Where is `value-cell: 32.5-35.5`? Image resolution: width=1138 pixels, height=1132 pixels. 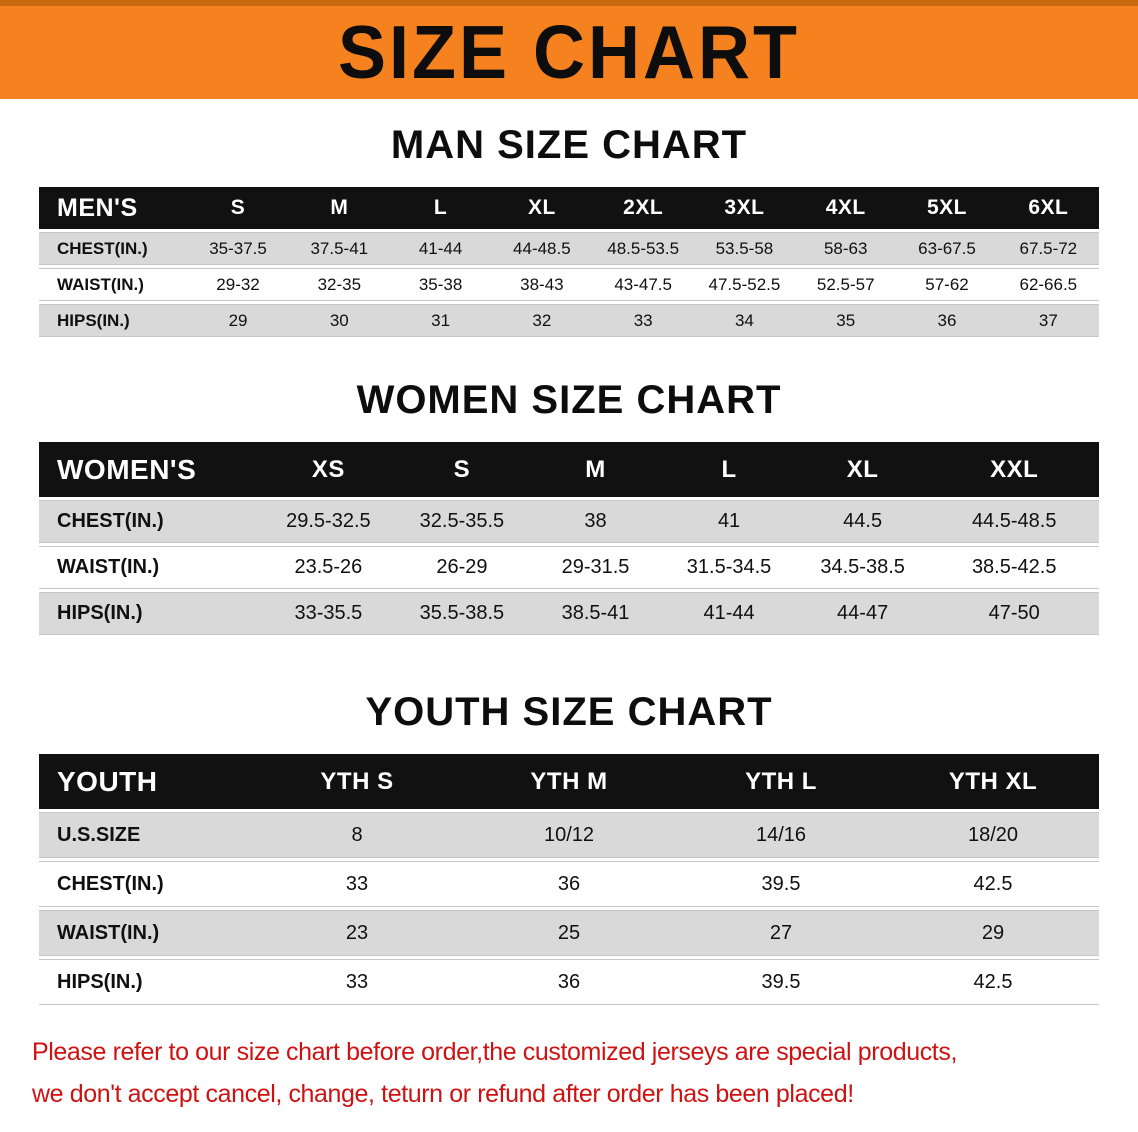
value-cell: 32.5-35.5 is located at coordinates (462, 521).